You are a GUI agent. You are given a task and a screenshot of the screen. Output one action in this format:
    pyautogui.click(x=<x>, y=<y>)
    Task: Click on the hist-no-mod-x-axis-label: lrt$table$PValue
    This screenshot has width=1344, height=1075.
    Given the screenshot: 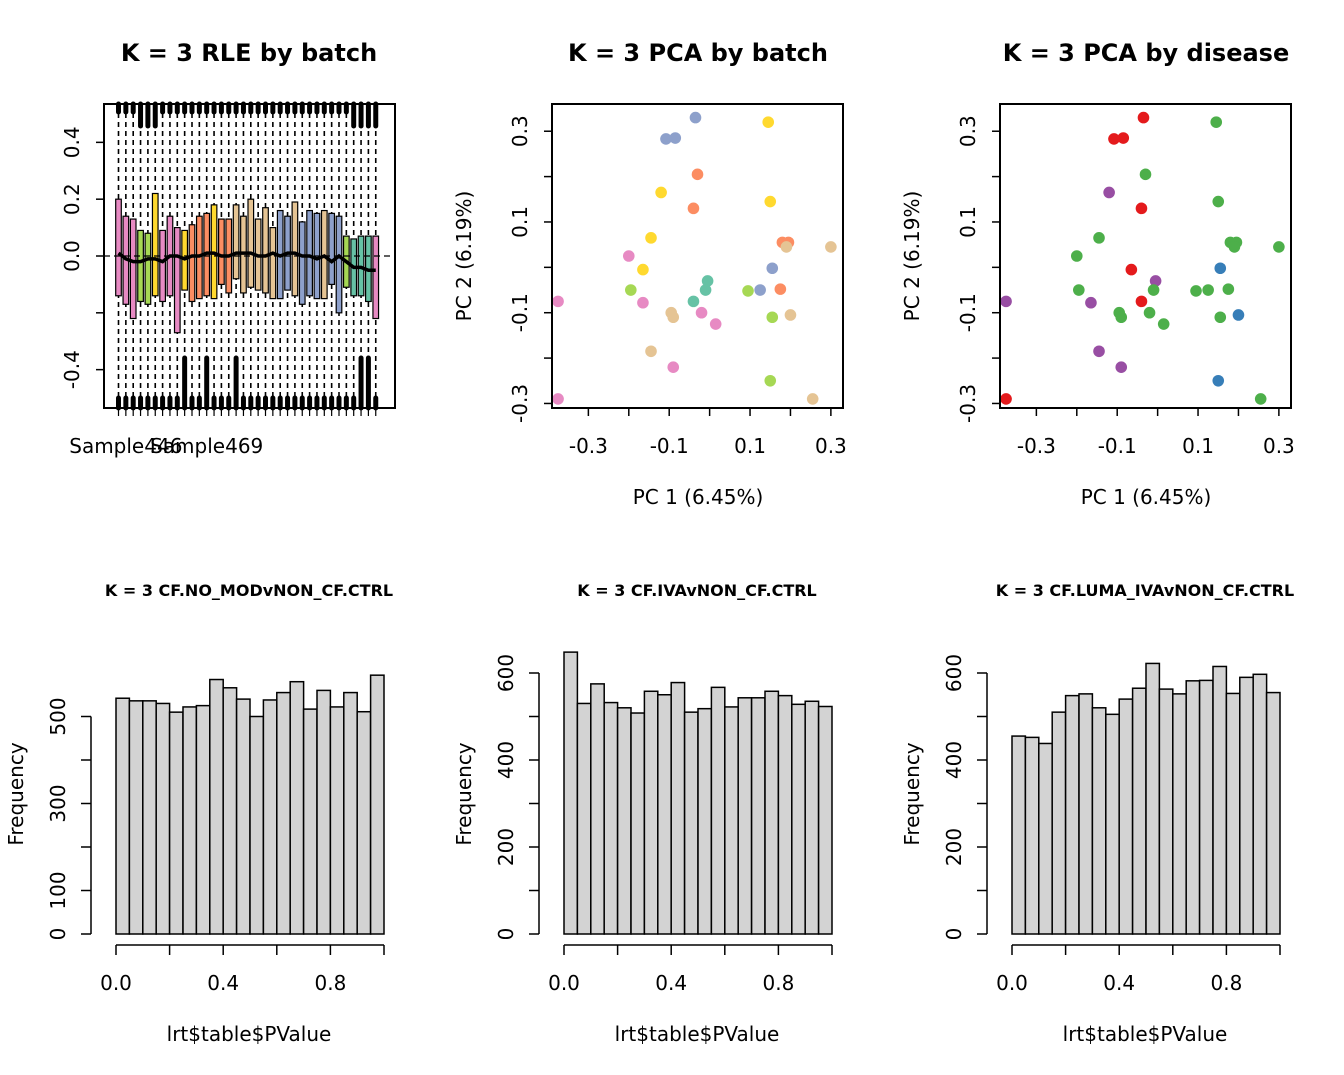 What is the action you would take?
    pyautogui.click(x=249, y=1034)
    